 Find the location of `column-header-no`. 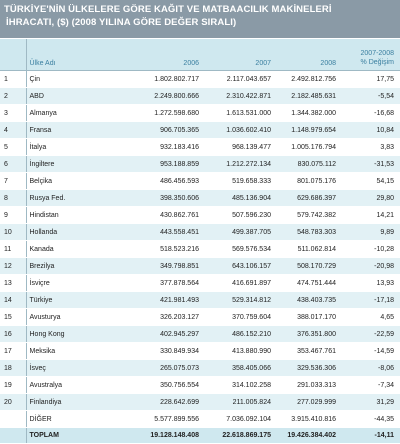

column-header-no is located at coordinates (13, 55).